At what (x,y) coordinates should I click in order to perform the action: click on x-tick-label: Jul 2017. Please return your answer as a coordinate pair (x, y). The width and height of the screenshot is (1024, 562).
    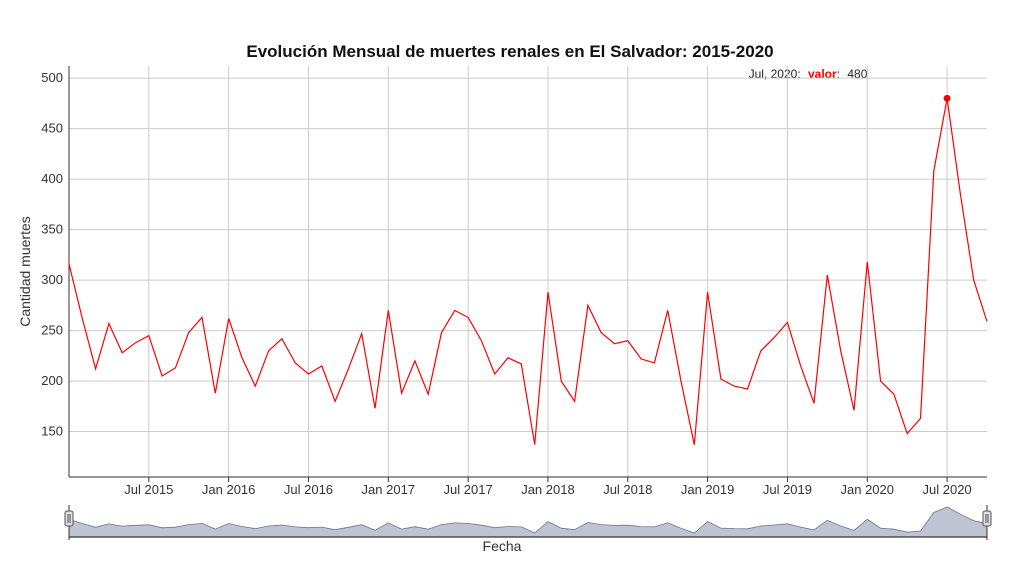
    Looking at the image, I should click on (468, 489).